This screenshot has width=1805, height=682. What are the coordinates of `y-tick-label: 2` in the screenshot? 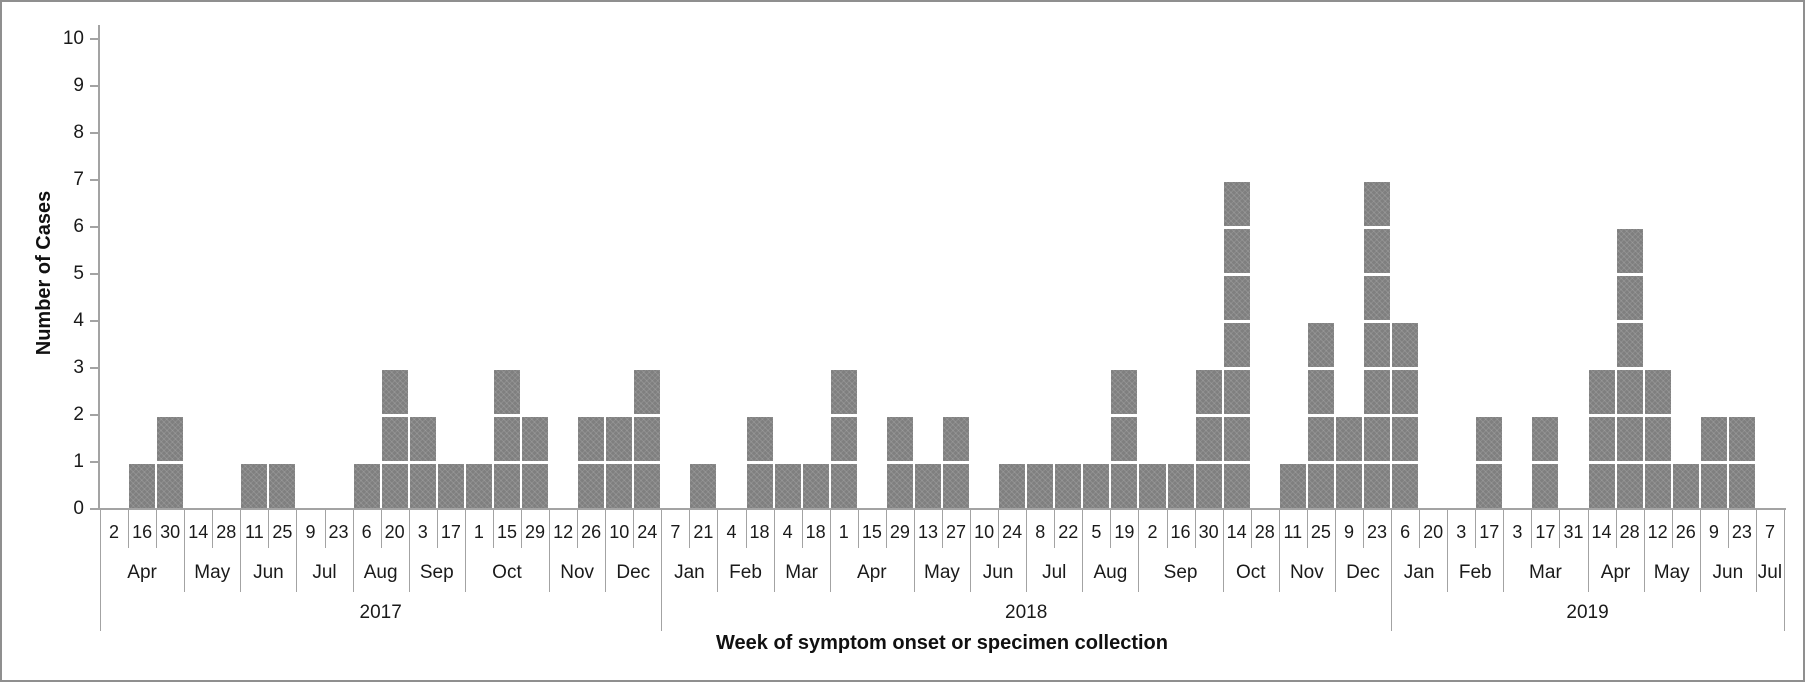 It's located at (78, 414).